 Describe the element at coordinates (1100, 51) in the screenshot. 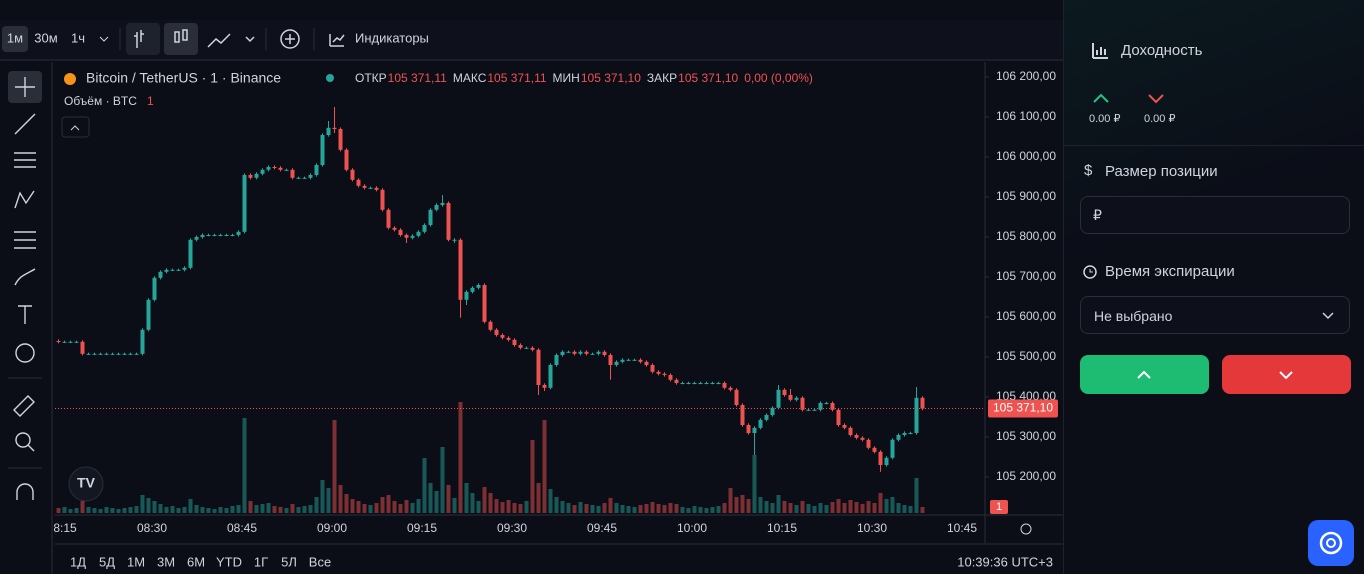

I see `profit-icon` at that location.